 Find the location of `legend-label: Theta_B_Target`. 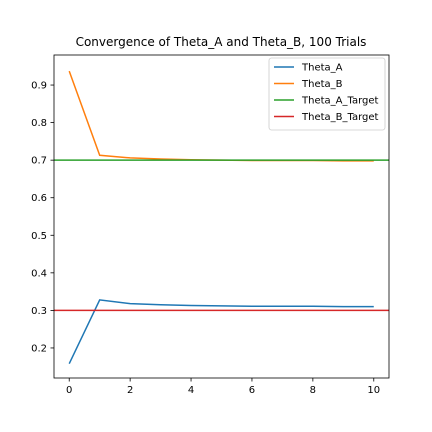

legend-label: Theta_B_Target is located at coordinates (340, 117).